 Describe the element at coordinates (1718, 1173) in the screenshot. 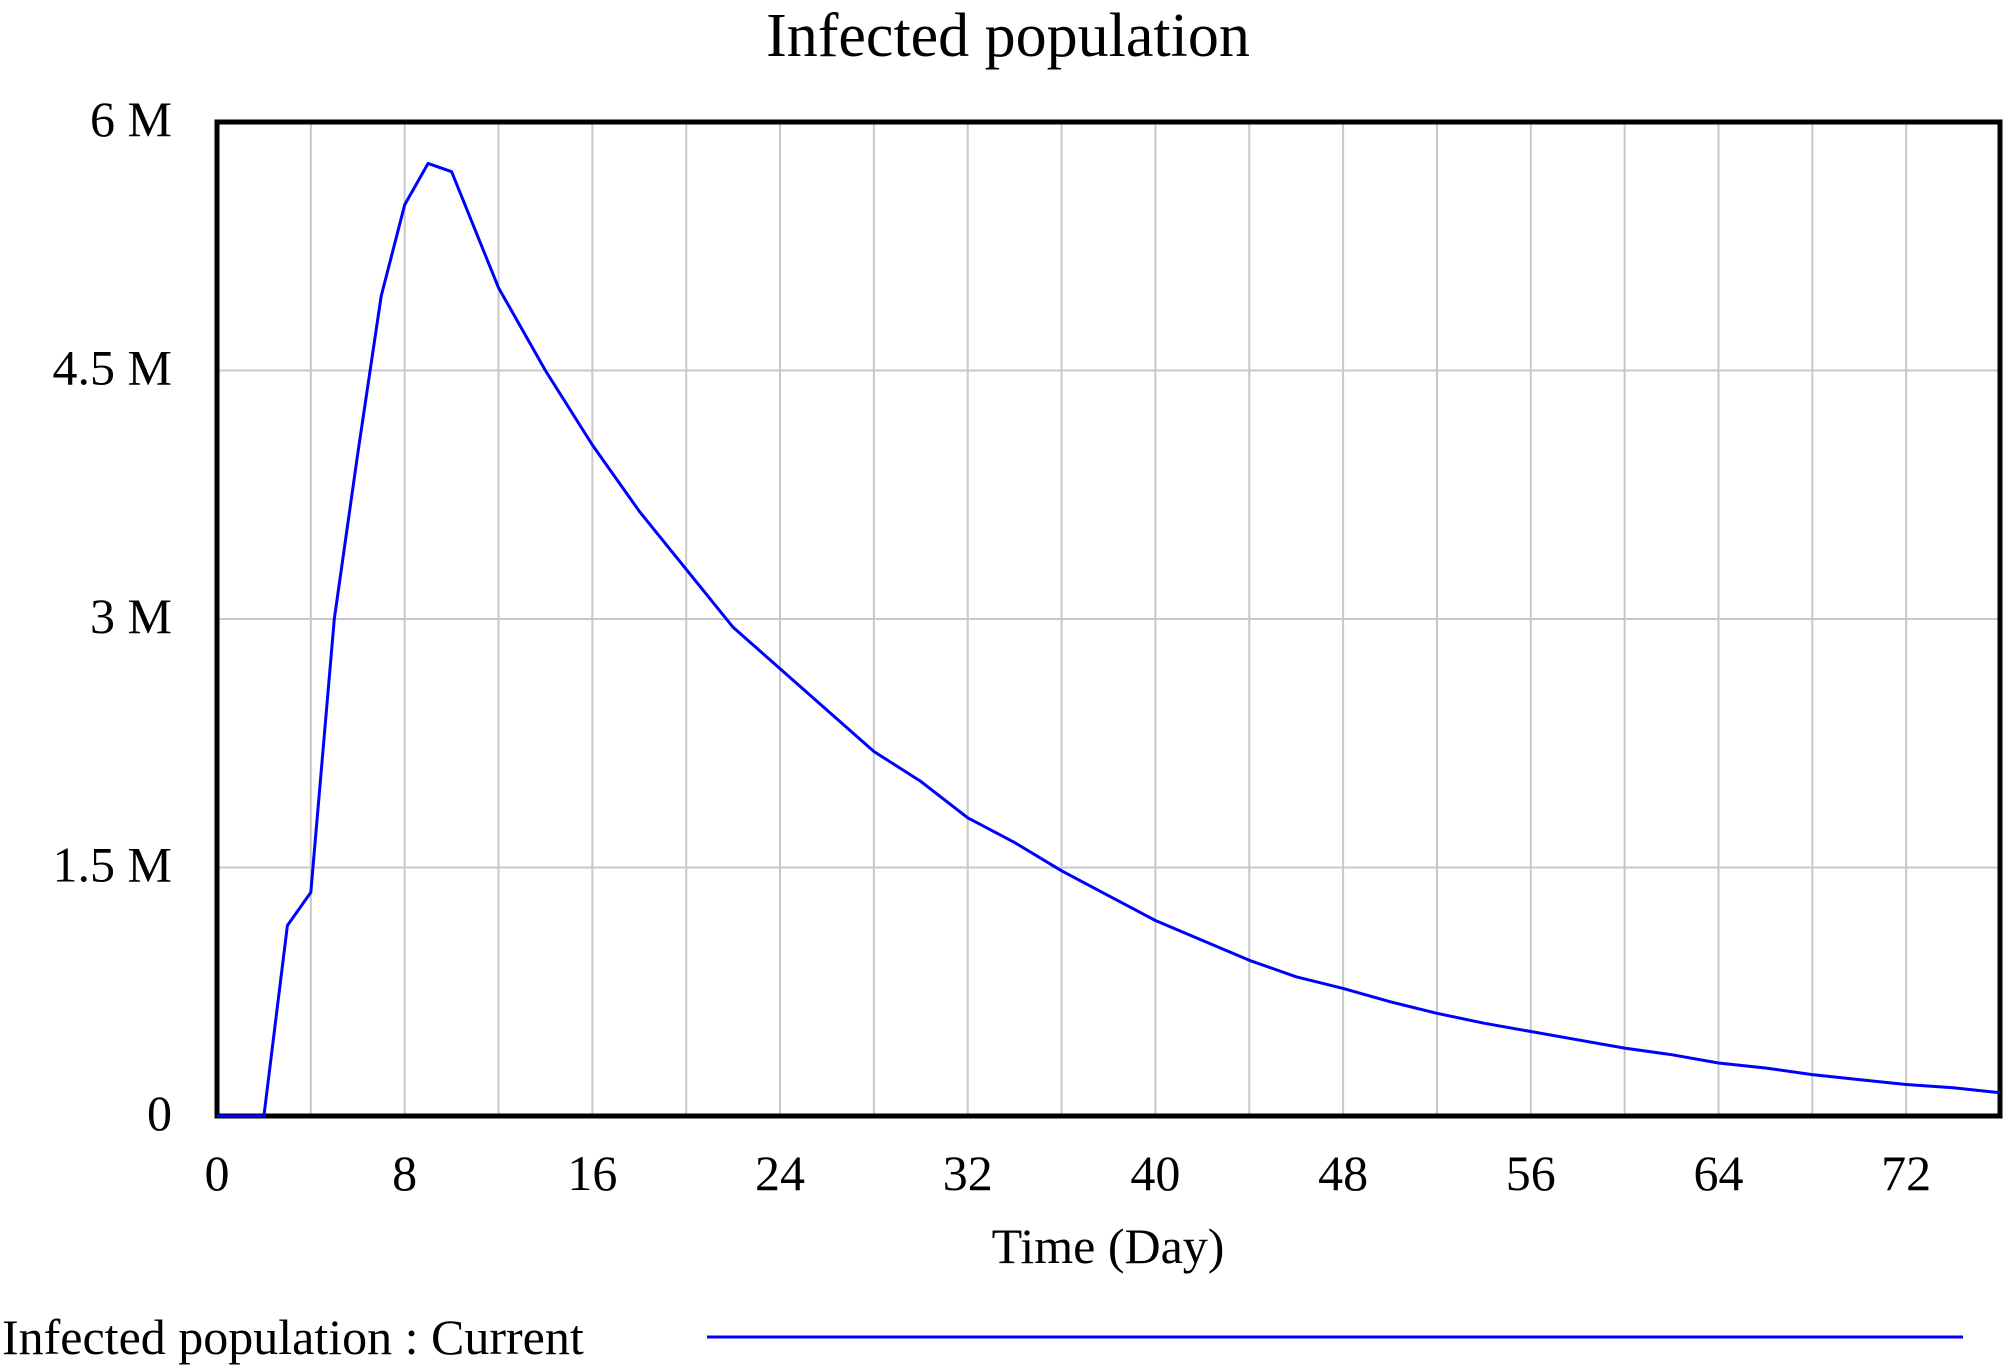

I see `x-tick-label-8: 64` at that location.